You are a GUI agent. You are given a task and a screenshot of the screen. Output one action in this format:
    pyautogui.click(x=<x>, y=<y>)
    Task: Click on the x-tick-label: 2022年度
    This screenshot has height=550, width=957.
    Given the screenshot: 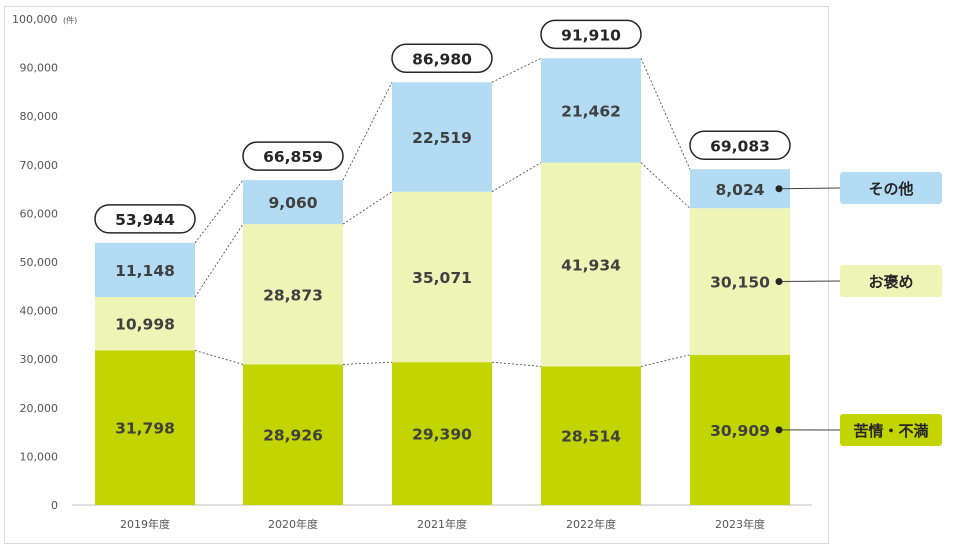 What is the action you would take?
    pyautogui.click(x=591, y=524)
    